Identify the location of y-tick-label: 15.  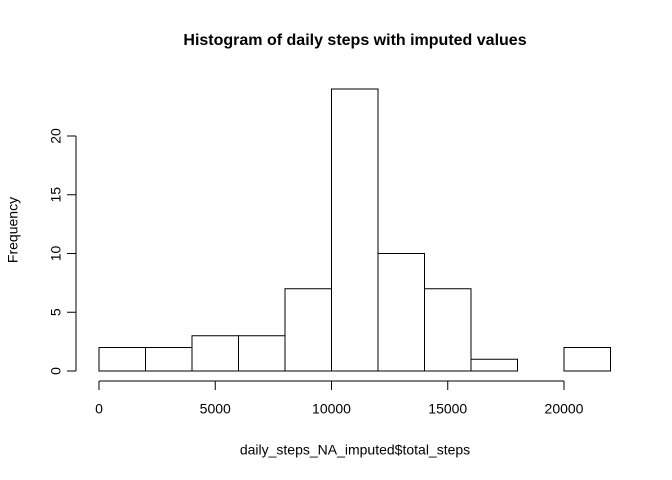
(56, 195).